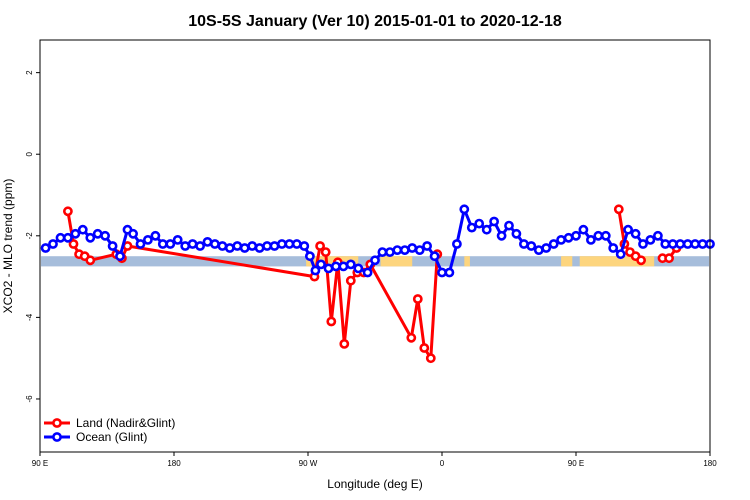 The image size is (750, 500). What do you see at coordinates (109, 430) in the screenshot?
I see `legend: Land (Nadir&Glint)Ocean (Glint)` at bounding box center [109, 430].